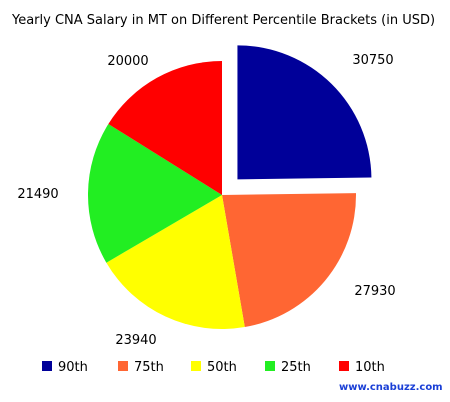 The height and width of the screenshot is (402, 450). I want to click on legend: 90th 75th 50th 25th 10th, so click(213, 367).